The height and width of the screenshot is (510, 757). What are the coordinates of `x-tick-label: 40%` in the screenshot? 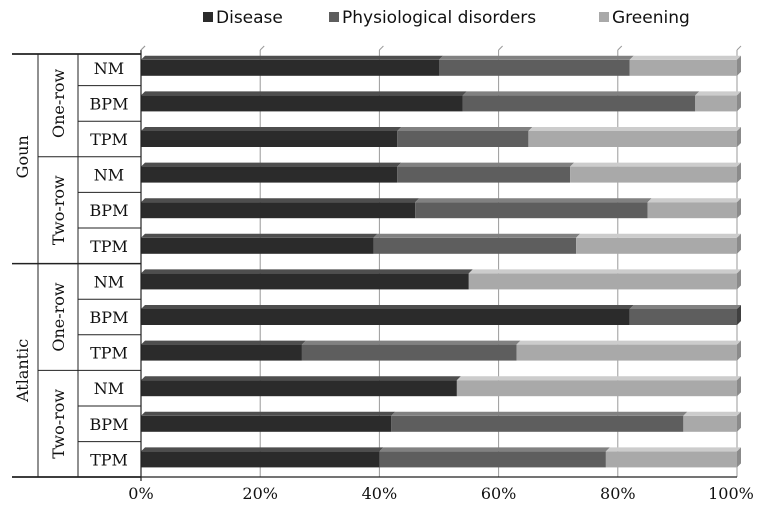 It's located at (380, 493).